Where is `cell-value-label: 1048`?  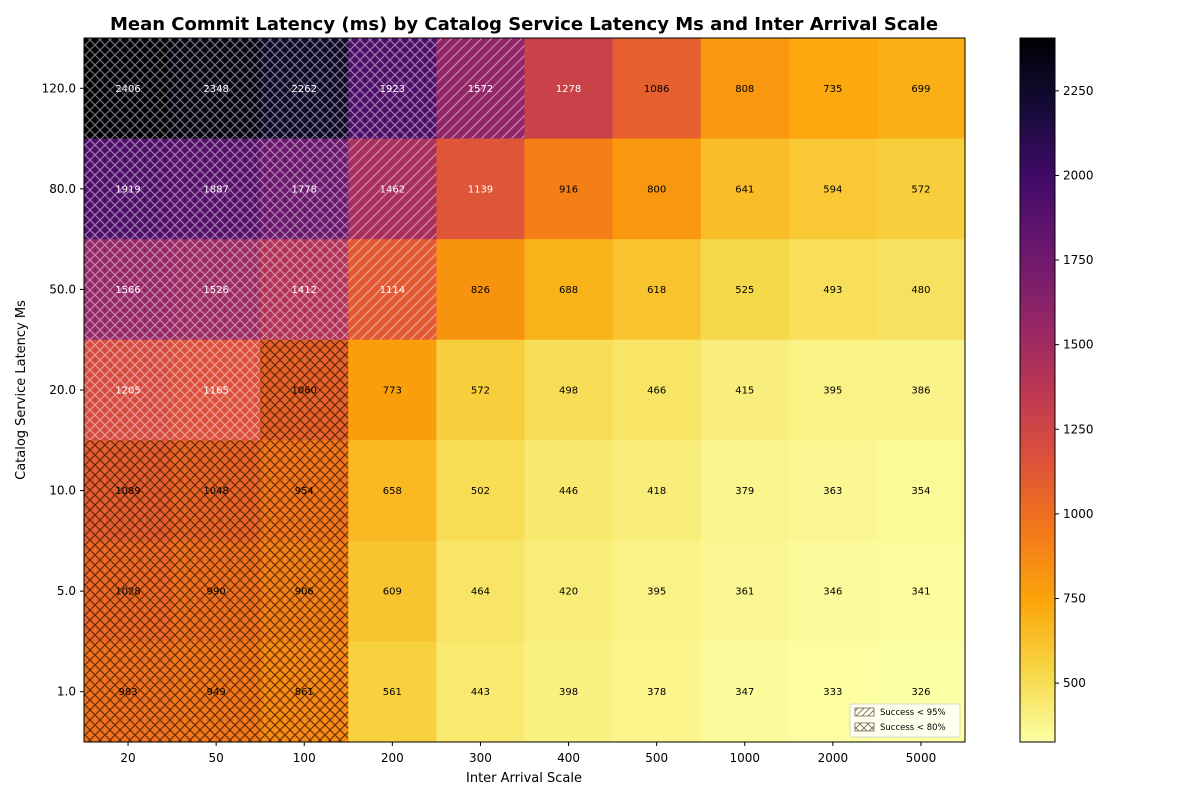
cell-value-label: 1048 is located at coordinates (215, 491).